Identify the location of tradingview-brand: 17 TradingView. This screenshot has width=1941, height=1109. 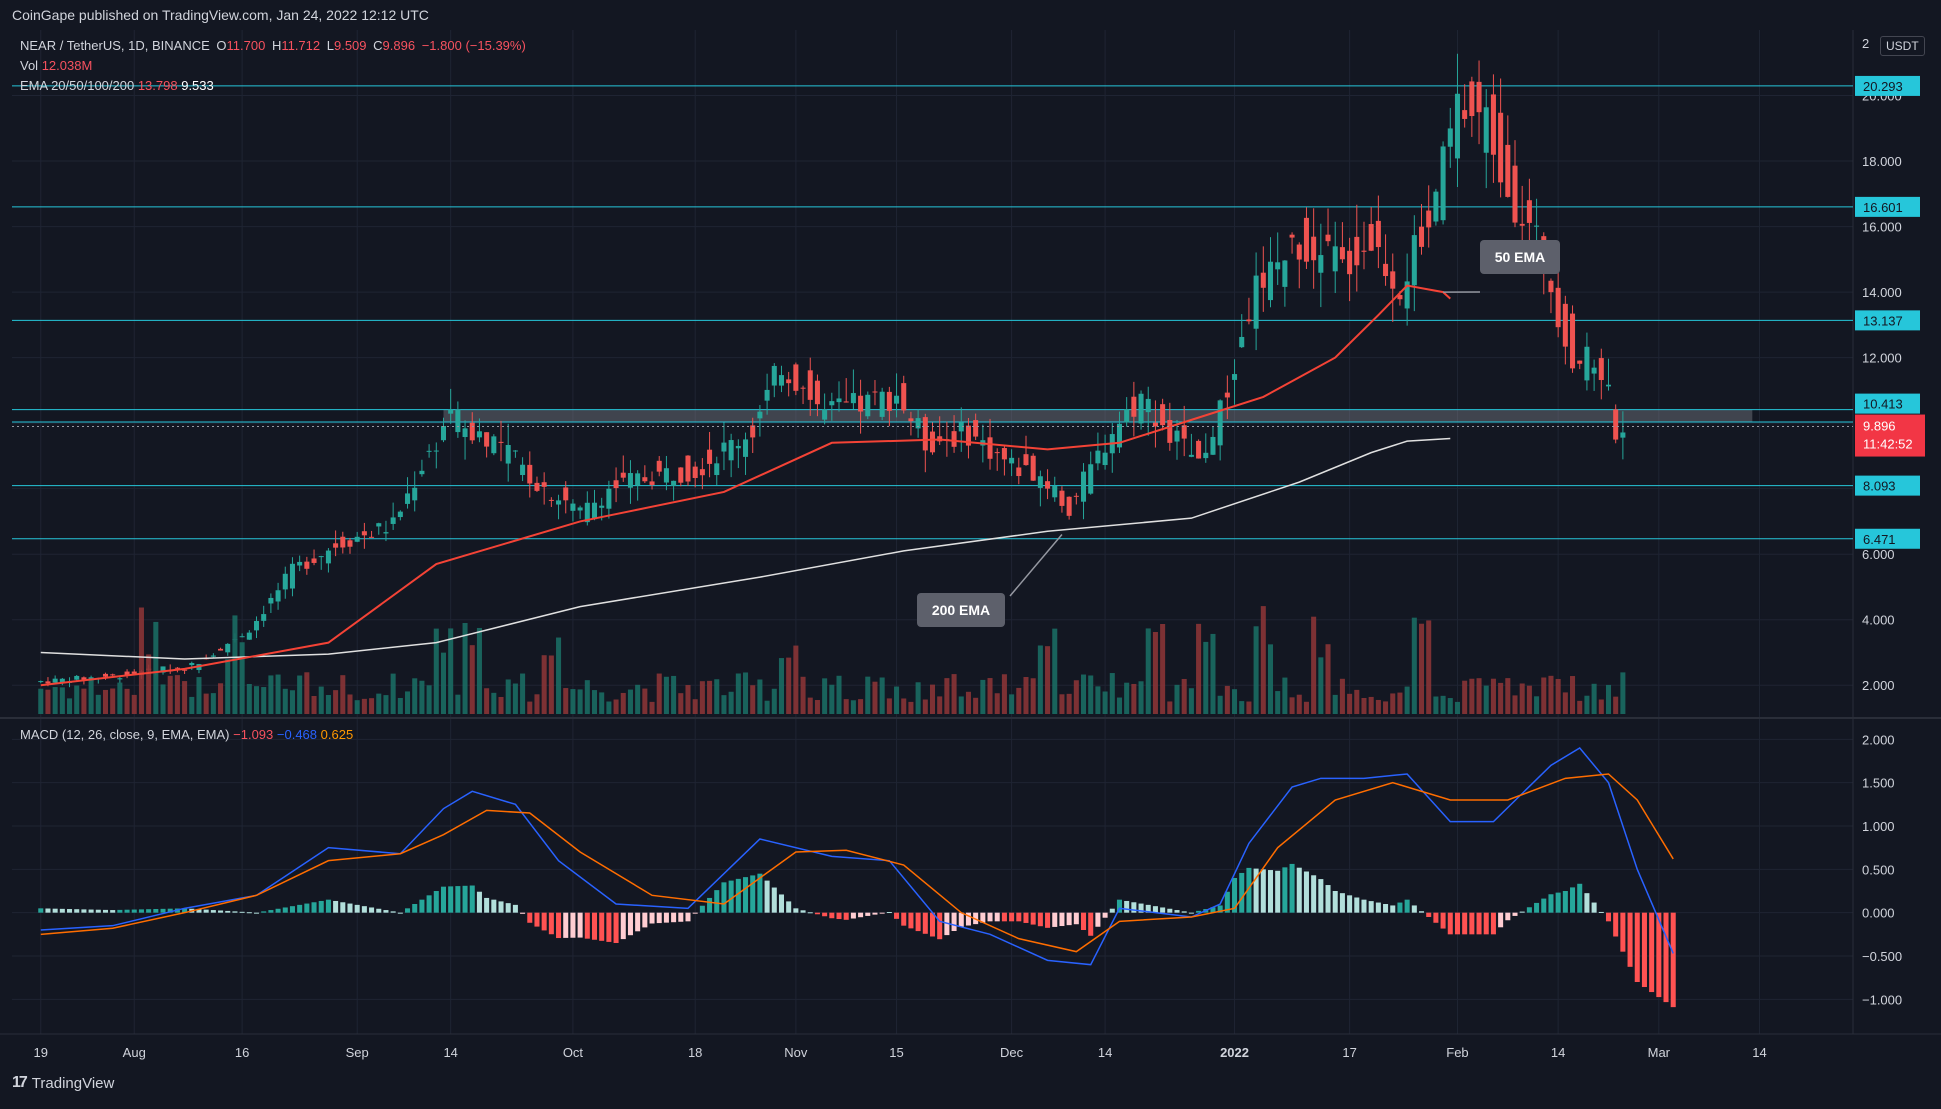
(63, 1083).